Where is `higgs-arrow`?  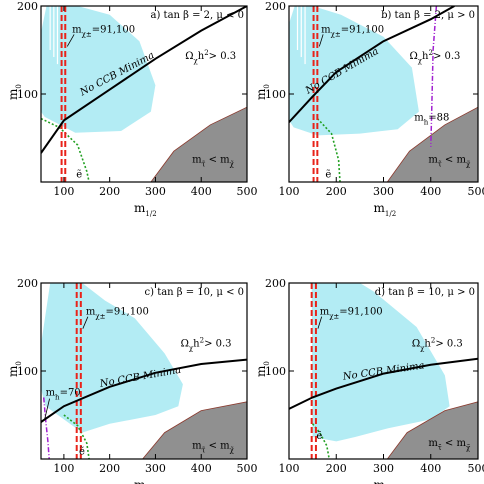 higgs-arrow is located at coordinates (47, 409).